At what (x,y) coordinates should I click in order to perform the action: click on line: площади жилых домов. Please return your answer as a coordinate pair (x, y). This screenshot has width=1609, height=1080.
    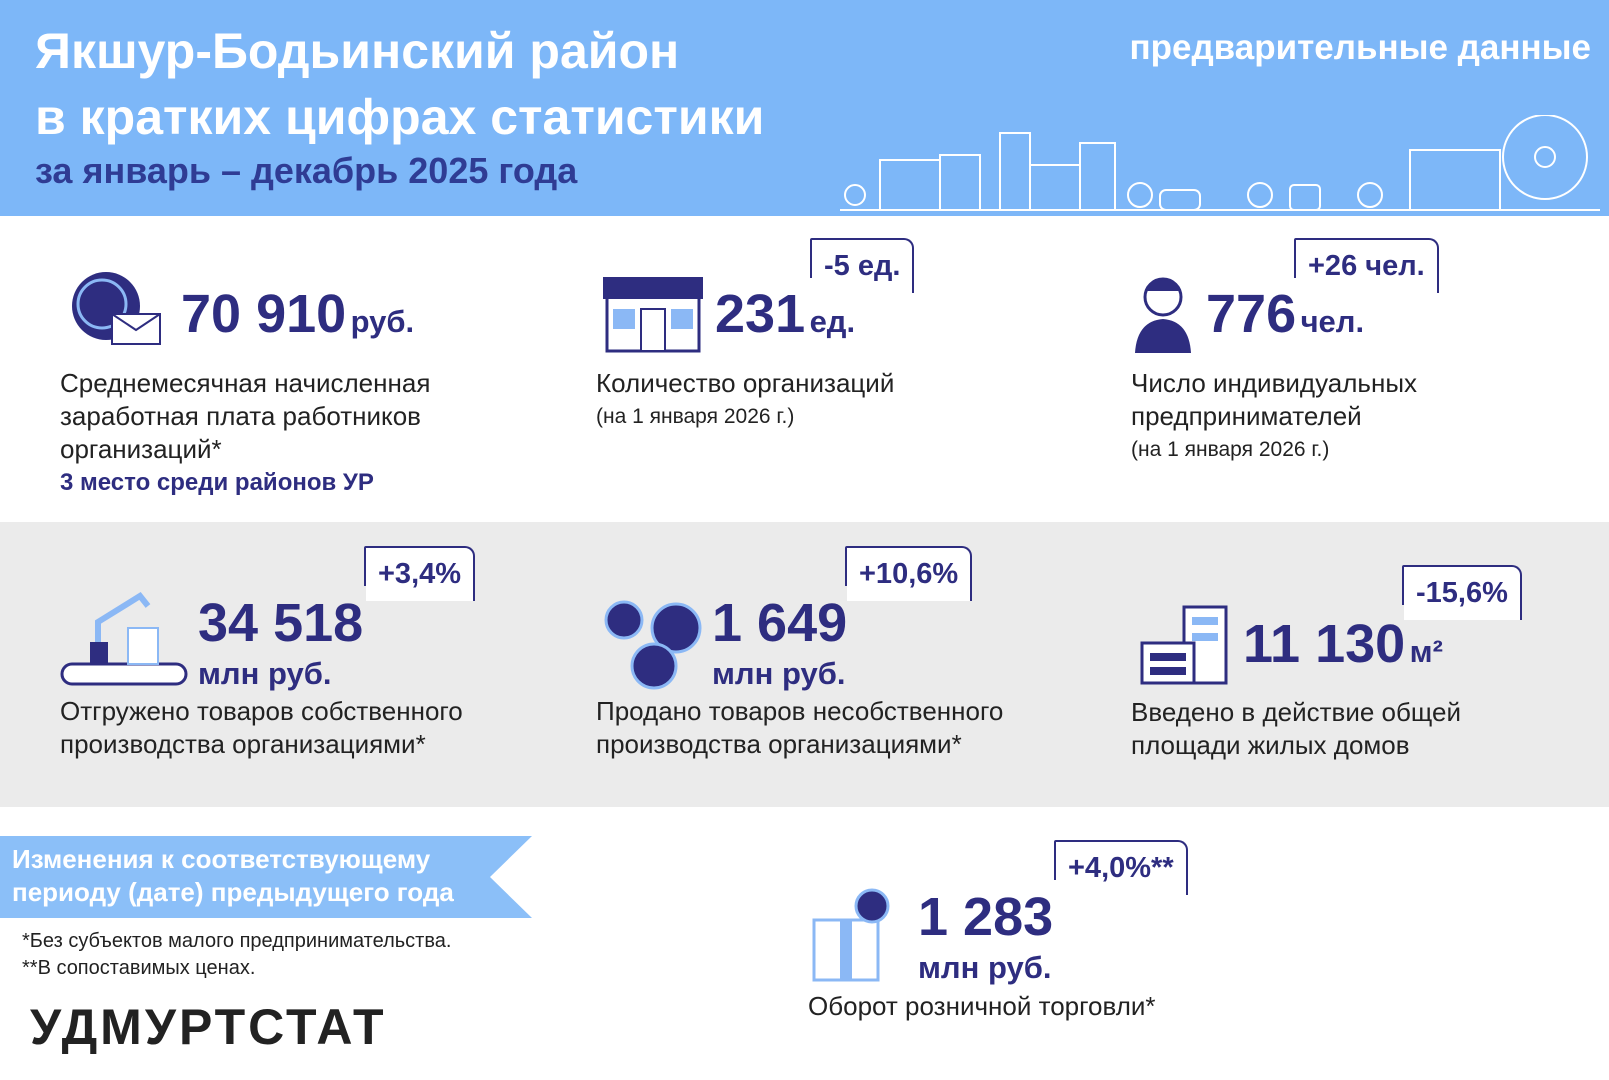
    Looking at the image, I should click on (1270, 745).